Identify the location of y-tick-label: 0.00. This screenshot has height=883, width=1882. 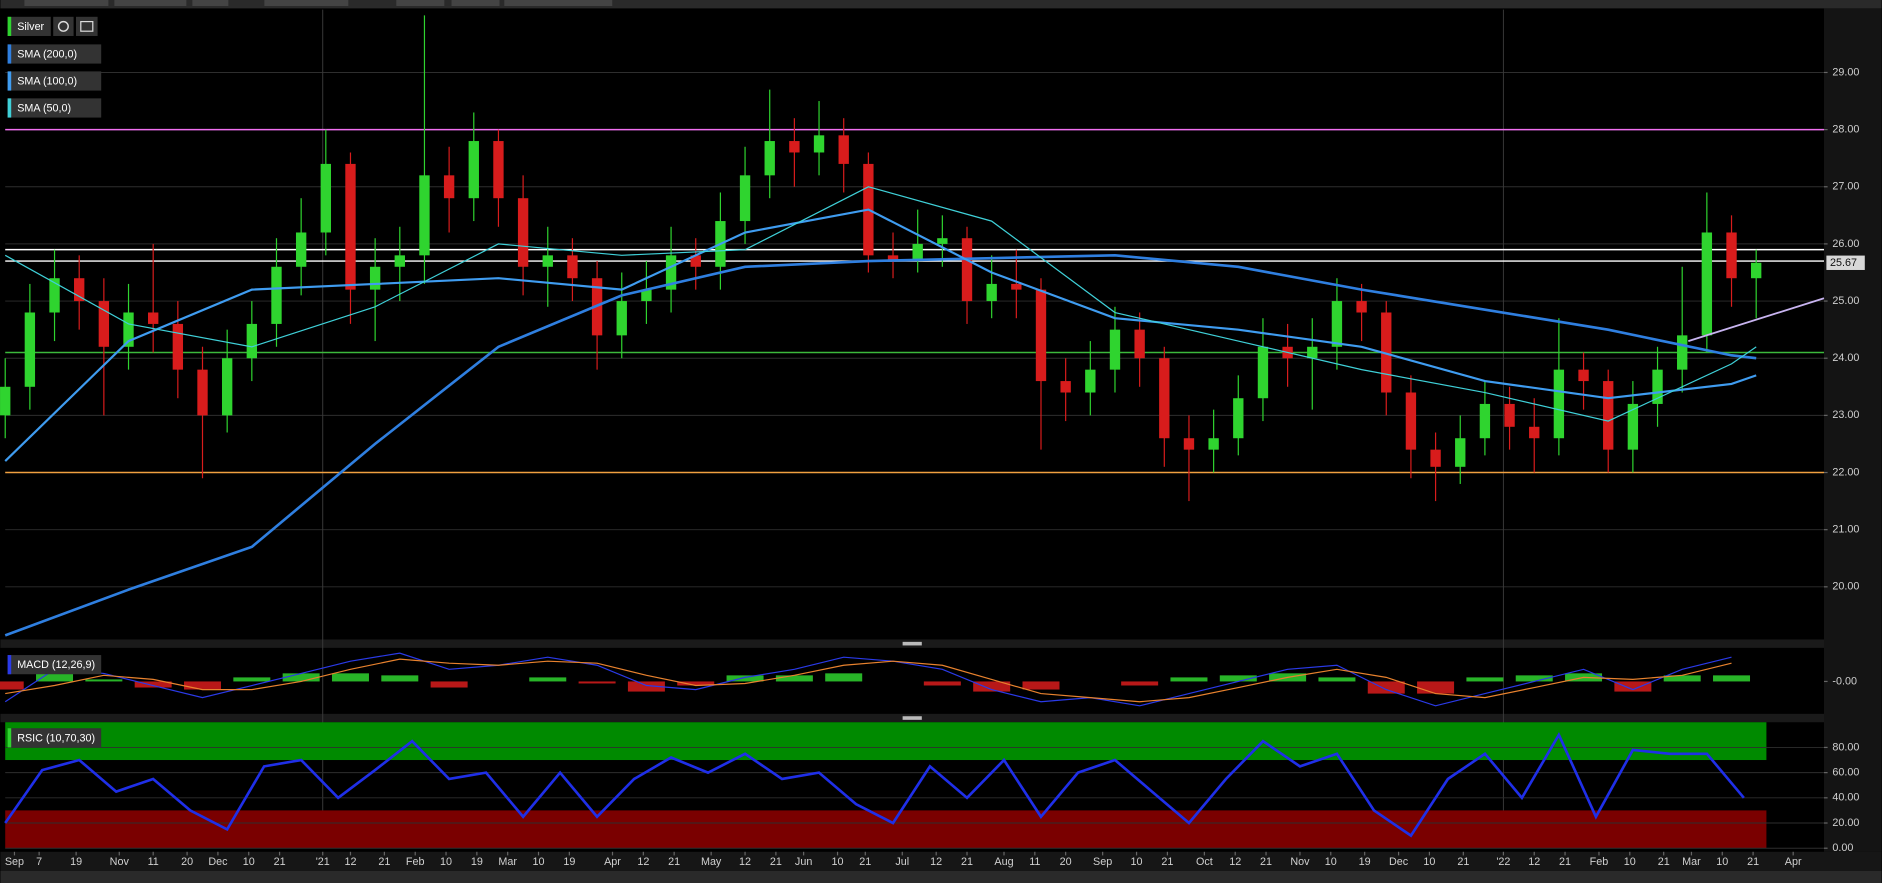
(1842, 848).